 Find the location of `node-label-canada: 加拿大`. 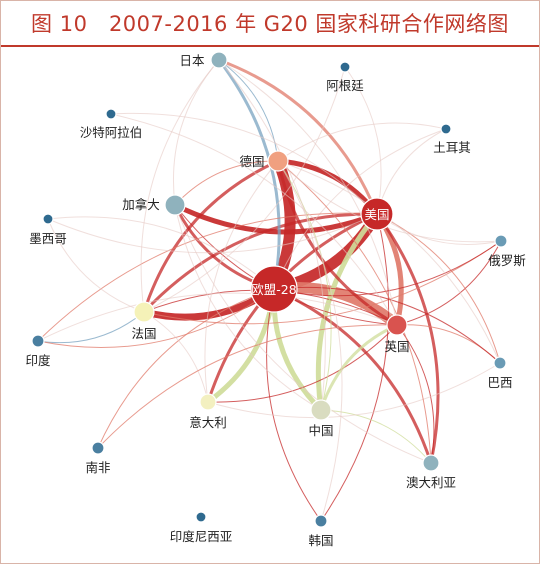

node-label-canada: 加拿大 is located at coordinates (141, 204).